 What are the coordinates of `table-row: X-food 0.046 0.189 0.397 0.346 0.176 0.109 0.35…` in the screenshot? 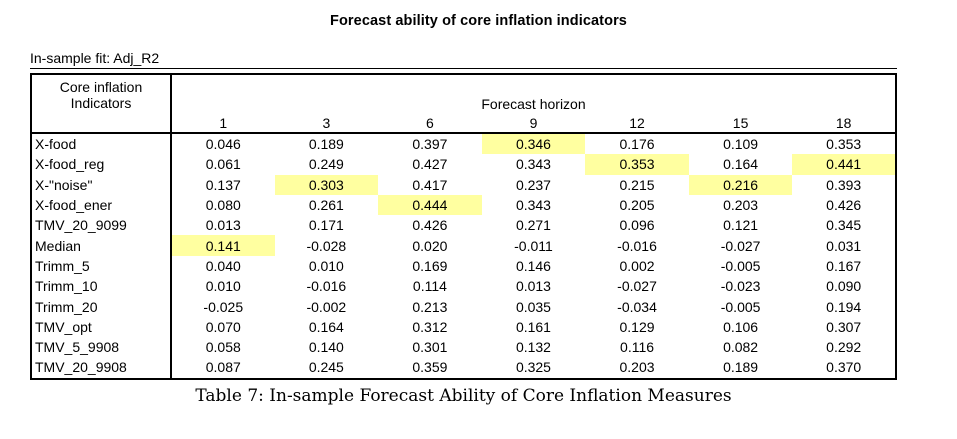 It's located at (463, 144).